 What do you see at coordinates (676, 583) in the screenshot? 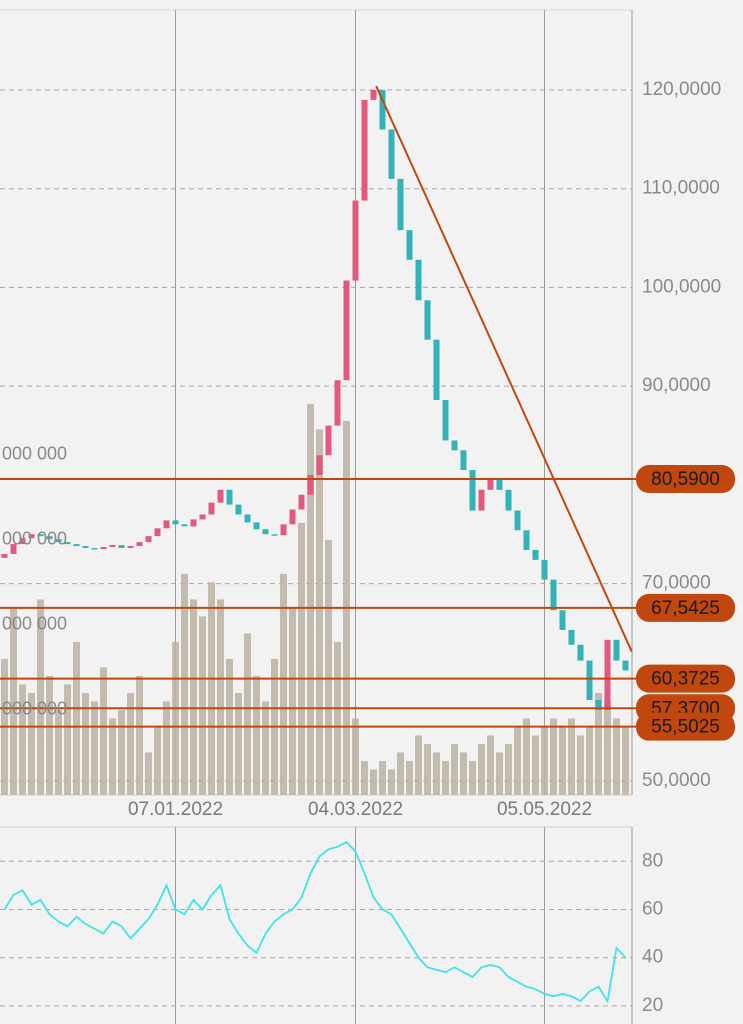
I see `y-tick-label: 70,0000` at bounding box center [676, 583].